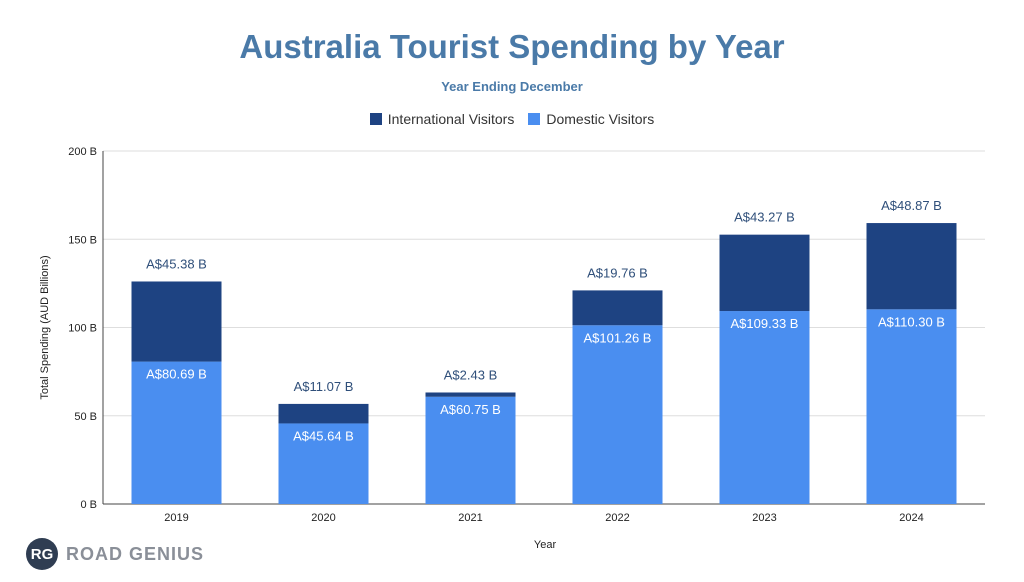  What do you see at coordinates (45, 327) in the screenshot?
I see `y-axis-title: Total Spending (AUD Billions)` at bounding box center [45, 327].